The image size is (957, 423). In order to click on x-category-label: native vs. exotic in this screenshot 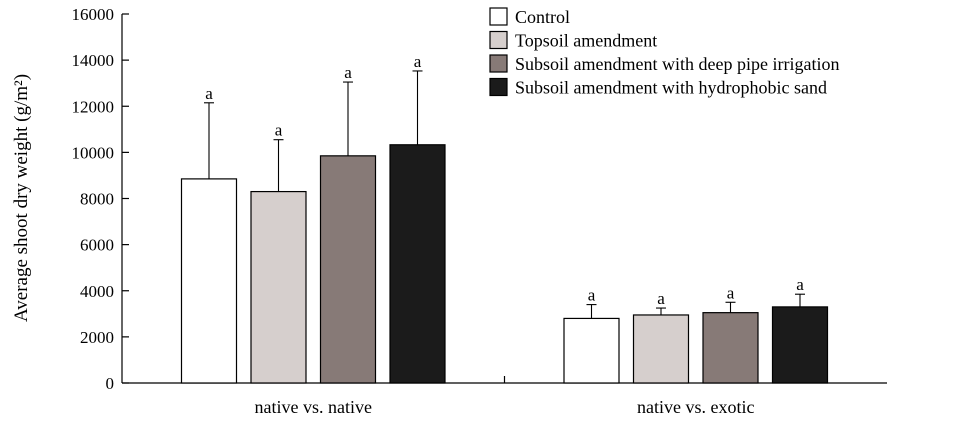, I will do `click(695, 407)`.